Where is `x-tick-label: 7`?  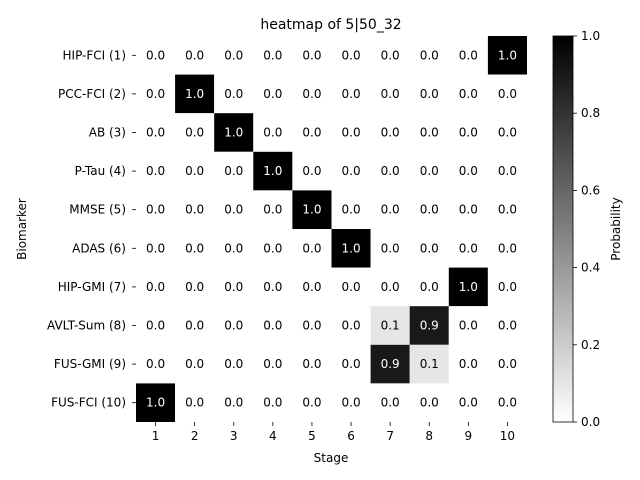 x-tick-label: 7 is located at coordinates (390, 436).